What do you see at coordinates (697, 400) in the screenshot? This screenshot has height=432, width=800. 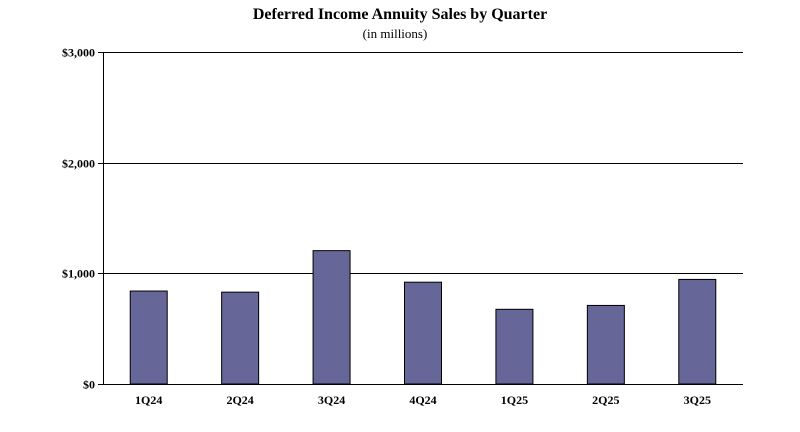 I see `x-tick-label: 3Q25` at bounding box center [697, 400].